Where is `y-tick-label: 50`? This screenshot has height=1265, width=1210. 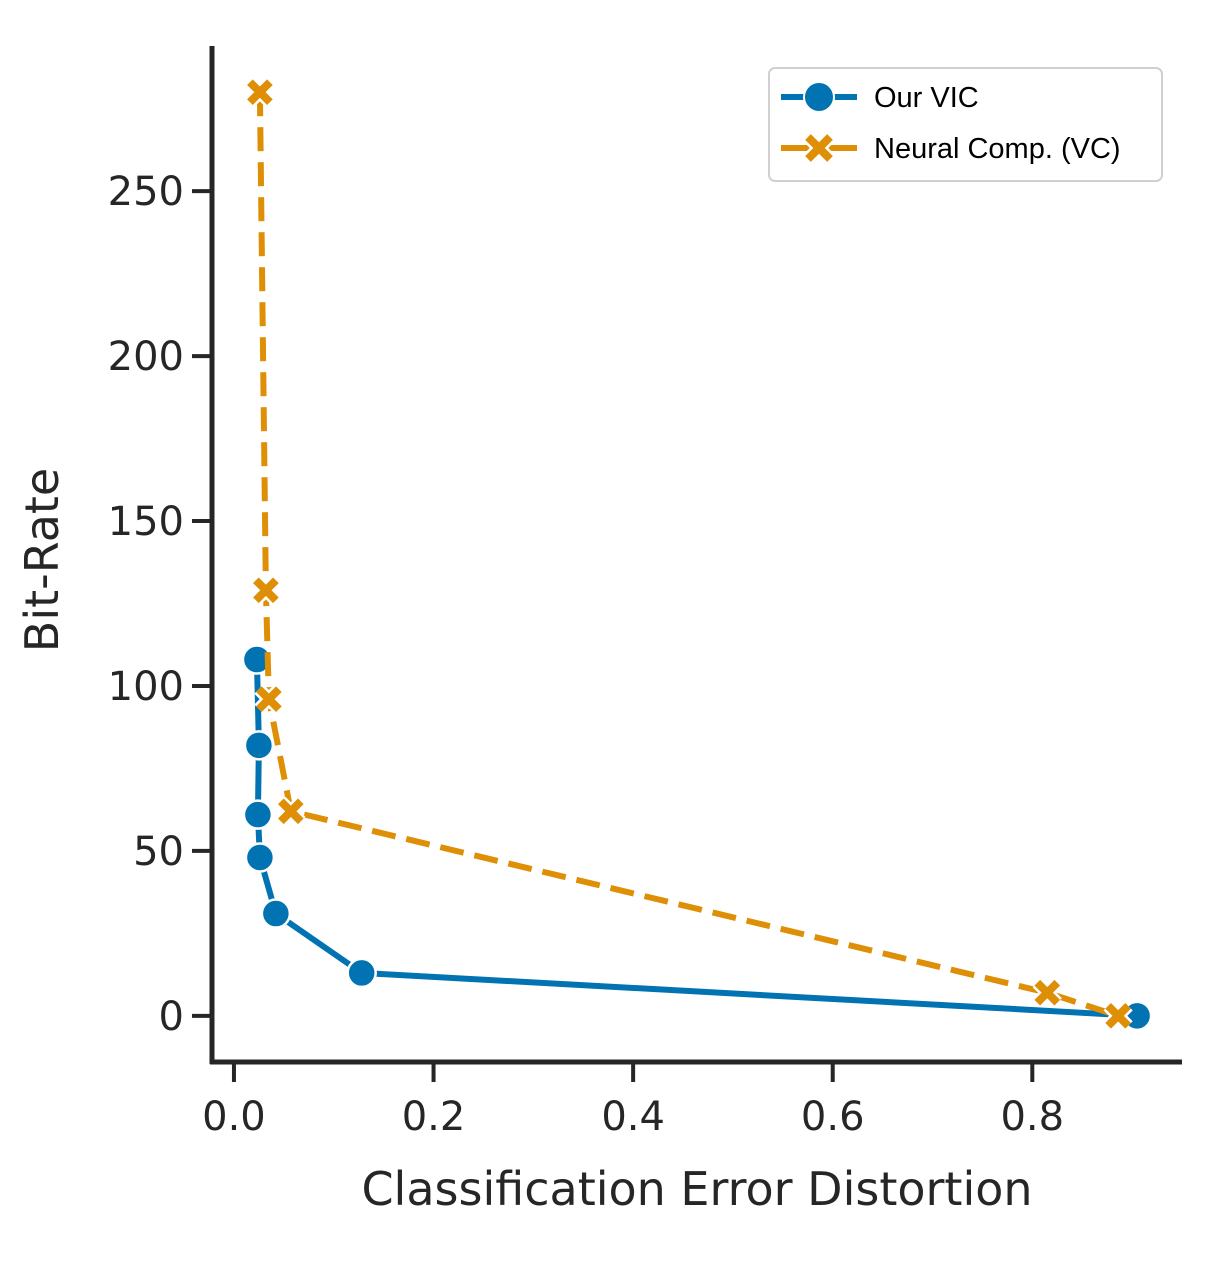
y-tick-label: 50 is located at coordinates (158, 852).